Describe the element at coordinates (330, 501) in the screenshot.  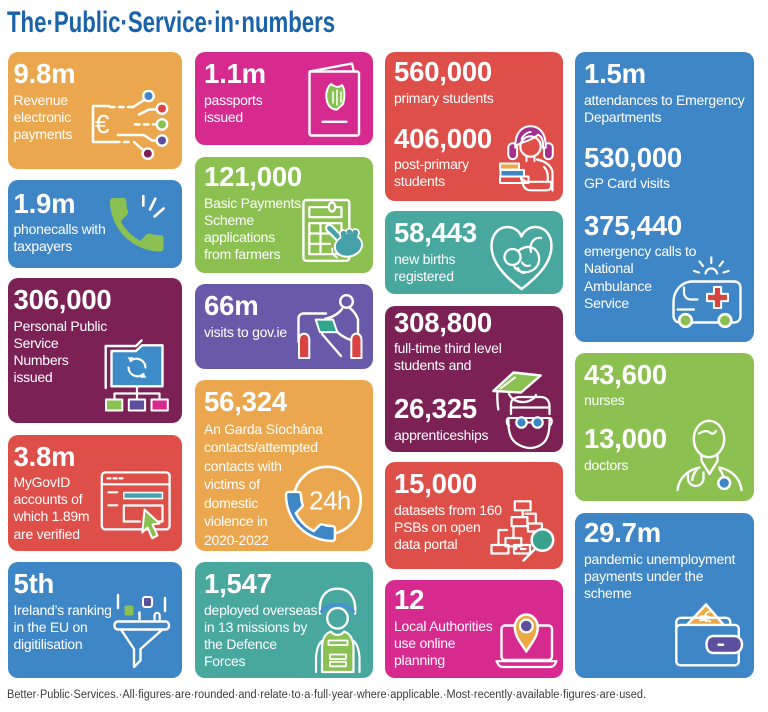
I see `svg-text: 24h` at that location.